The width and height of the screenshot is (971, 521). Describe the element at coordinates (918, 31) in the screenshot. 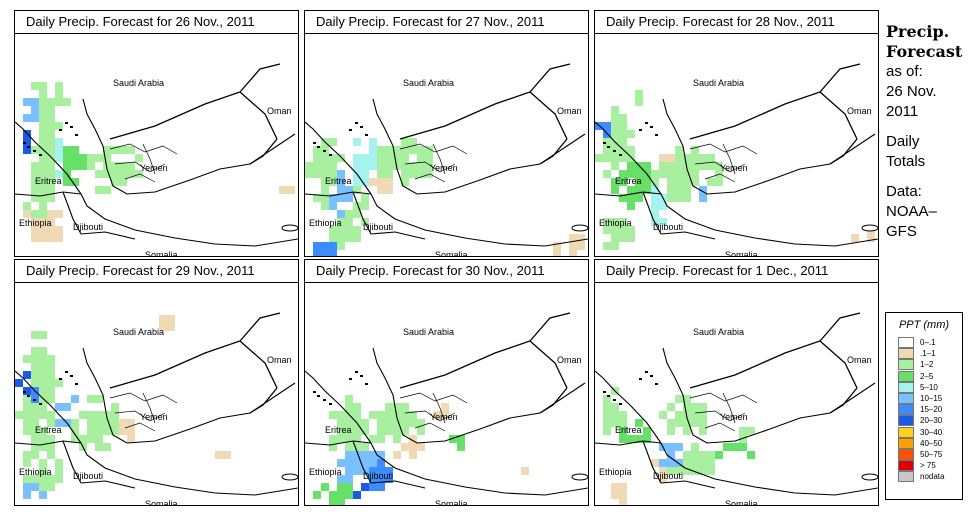

I see `info-title-line1: Precip.` at that location.